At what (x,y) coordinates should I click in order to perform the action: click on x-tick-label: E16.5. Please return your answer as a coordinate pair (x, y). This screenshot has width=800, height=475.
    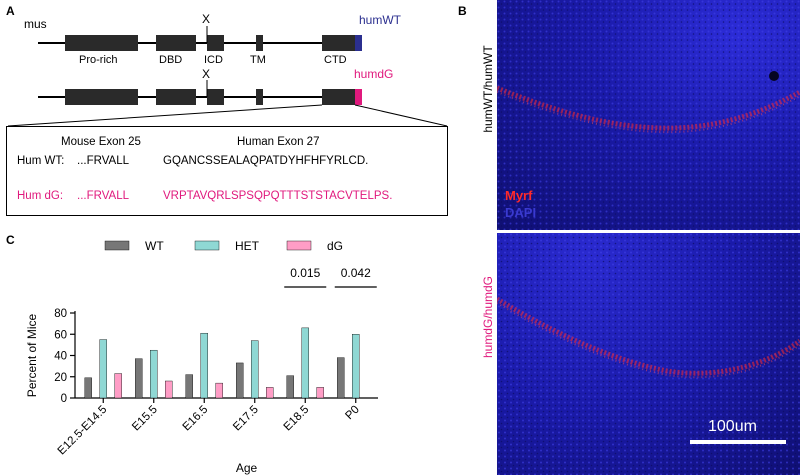
    Looking at the image, I should click on (196, 419).